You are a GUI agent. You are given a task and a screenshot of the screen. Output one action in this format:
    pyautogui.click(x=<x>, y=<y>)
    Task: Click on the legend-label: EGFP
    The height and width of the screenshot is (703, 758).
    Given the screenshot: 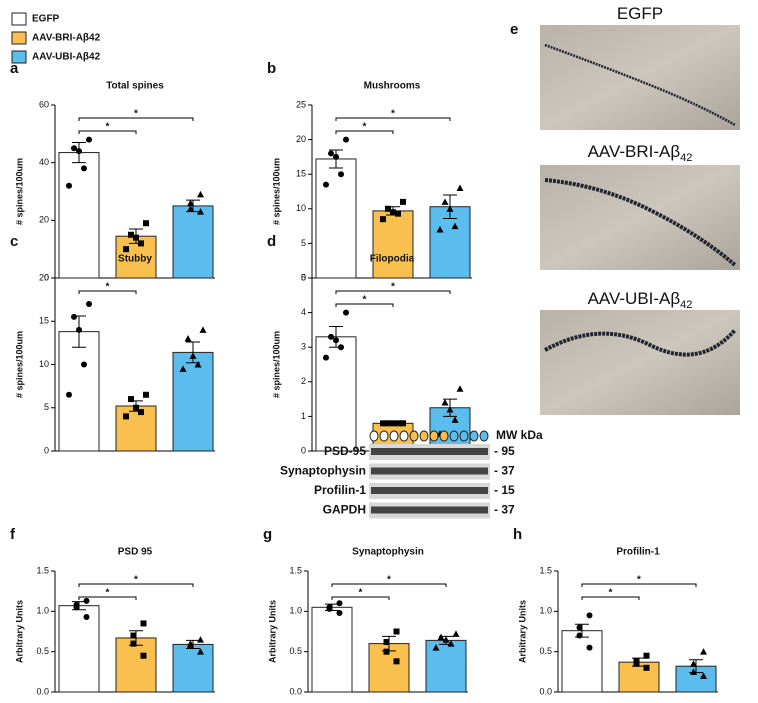 What is the action you would take?
    pyautogui.click(x=46, y=19)
    